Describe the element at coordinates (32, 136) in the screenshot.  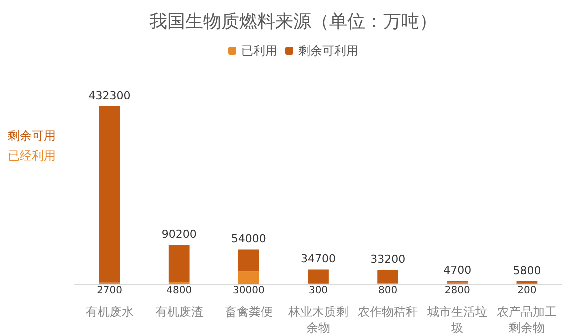
I see `text: 剩余可用` at that location.